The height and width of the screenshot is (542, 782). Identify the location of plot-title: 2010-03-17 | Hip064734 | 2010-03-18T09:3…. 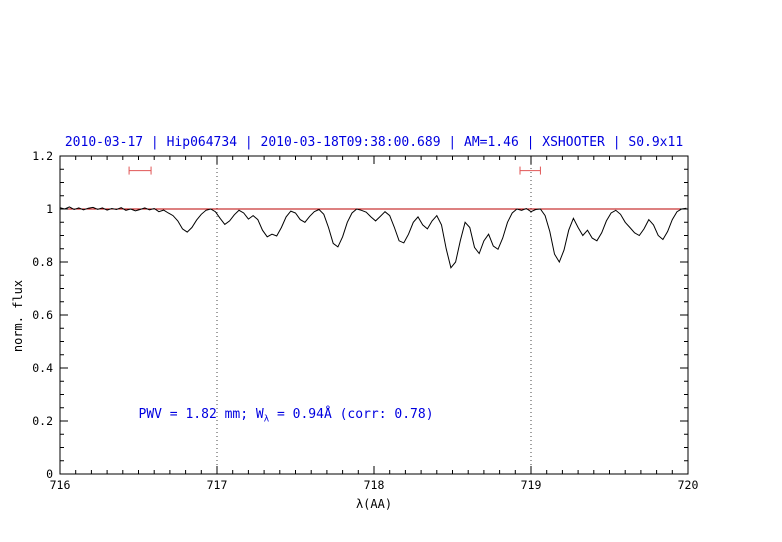
(374, 142).